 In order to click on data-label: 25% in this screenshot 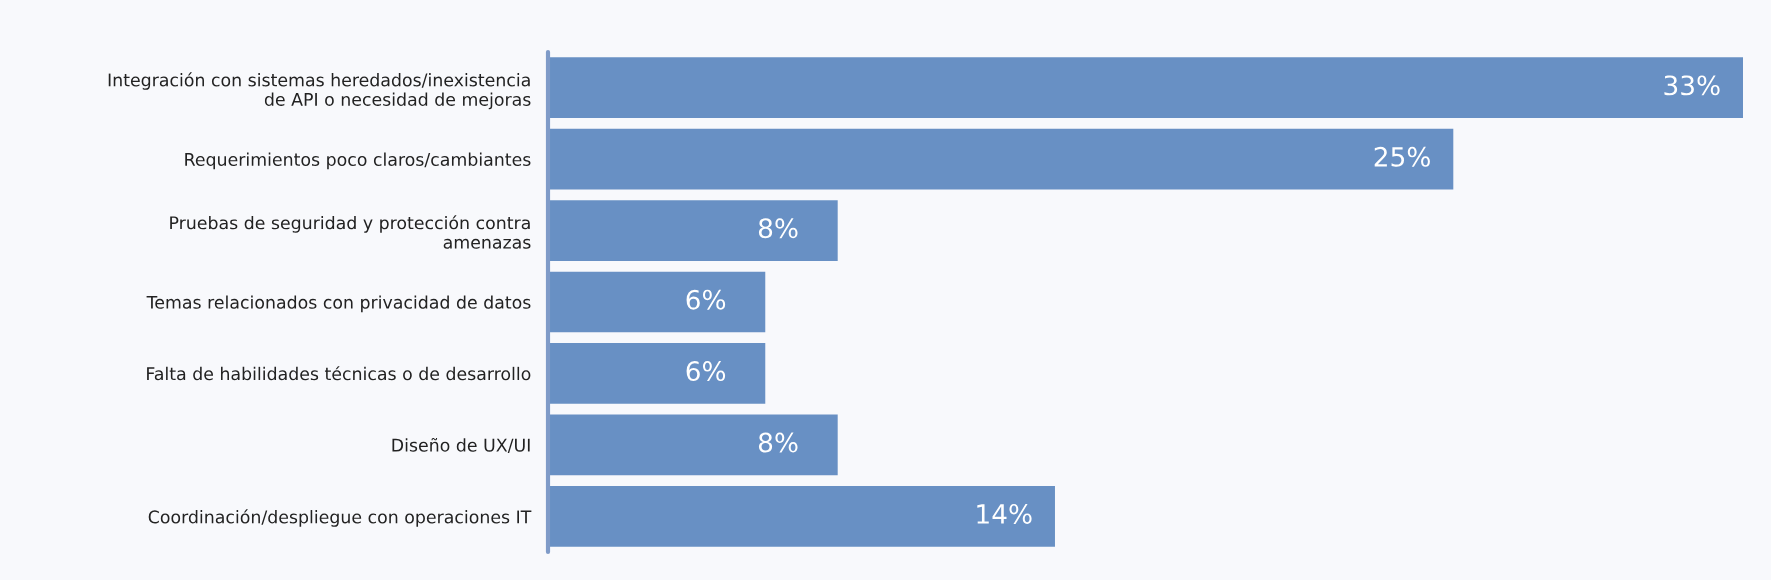, I will do `click(1402, 156)`.